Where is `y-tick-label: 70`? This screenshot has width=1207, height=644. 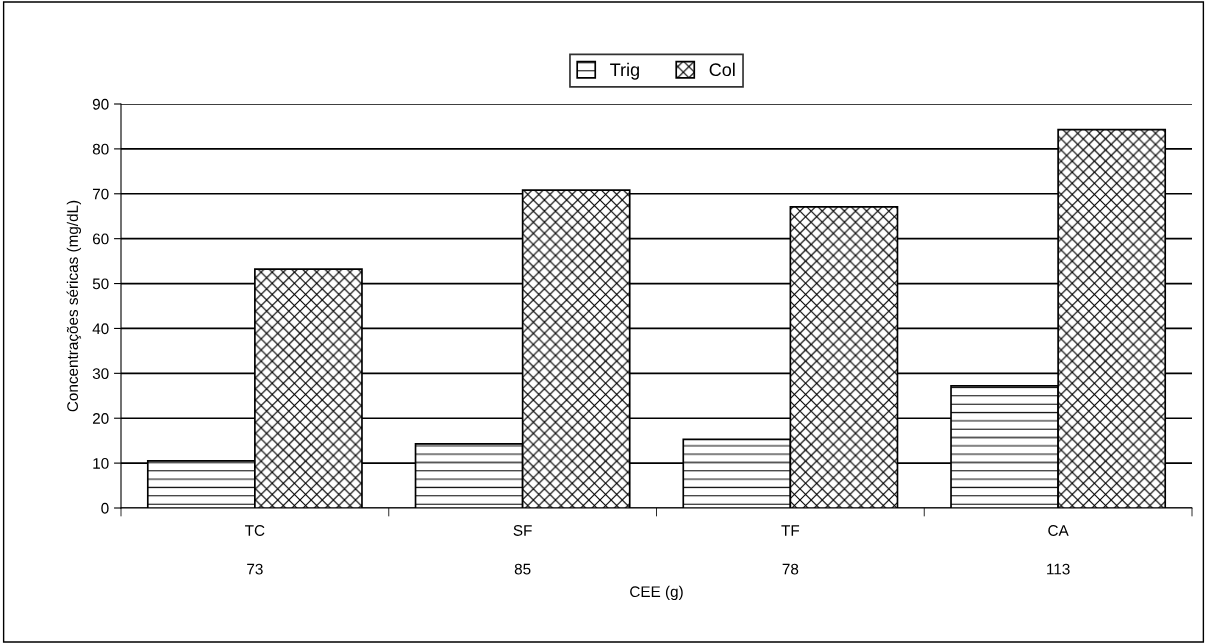
y-tick-label: 70 is located at coordinates (100, 194).